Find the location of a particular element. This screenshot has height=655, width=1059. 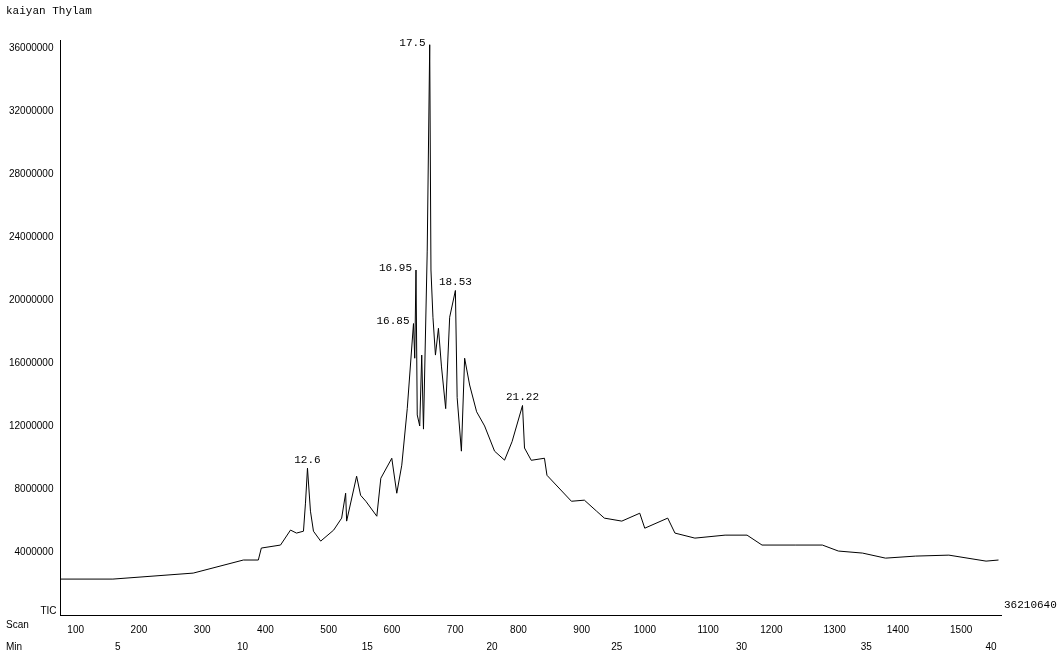

x2-tick-label: 300 is located at coordinates (202, 629).